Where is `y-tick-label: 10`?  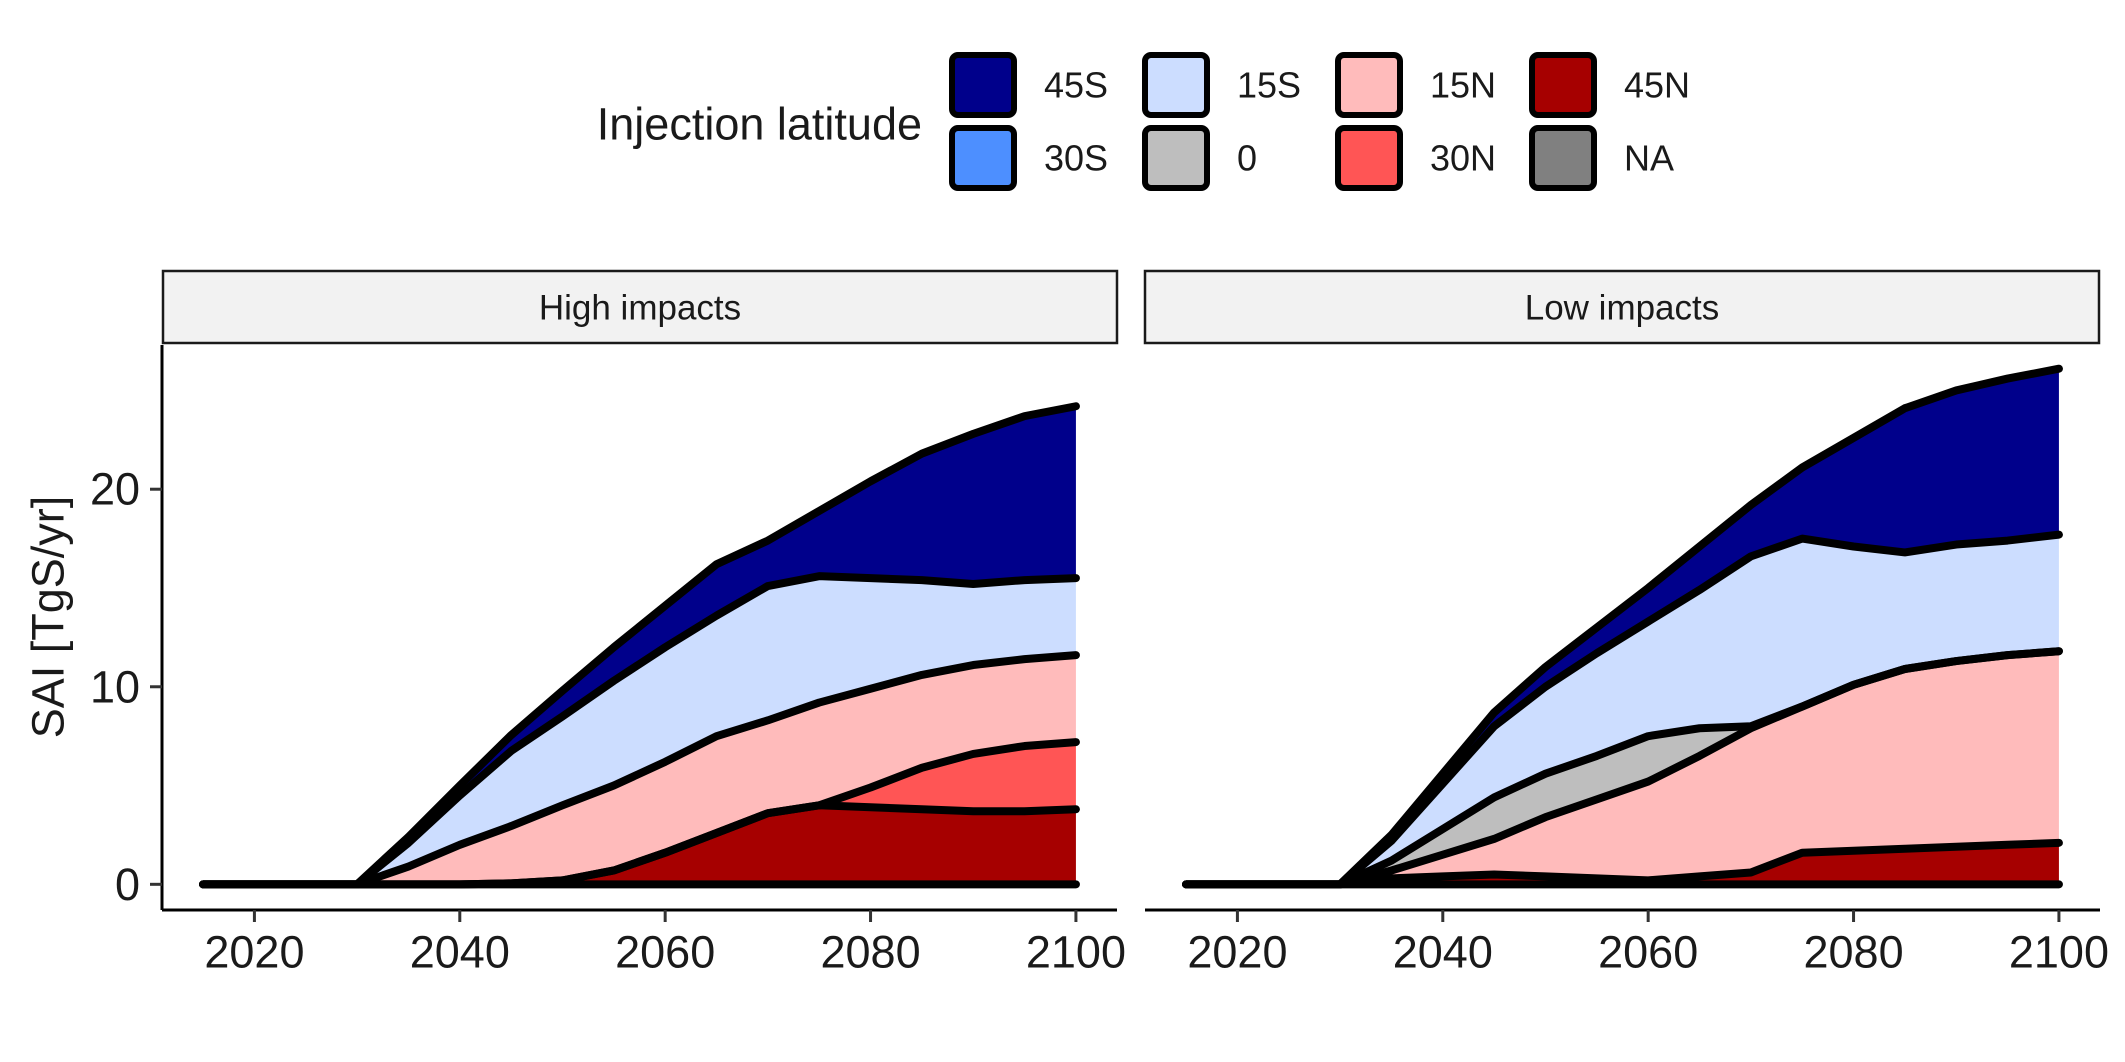
y-tick-label: 10 is located at coordinates (115, 686).